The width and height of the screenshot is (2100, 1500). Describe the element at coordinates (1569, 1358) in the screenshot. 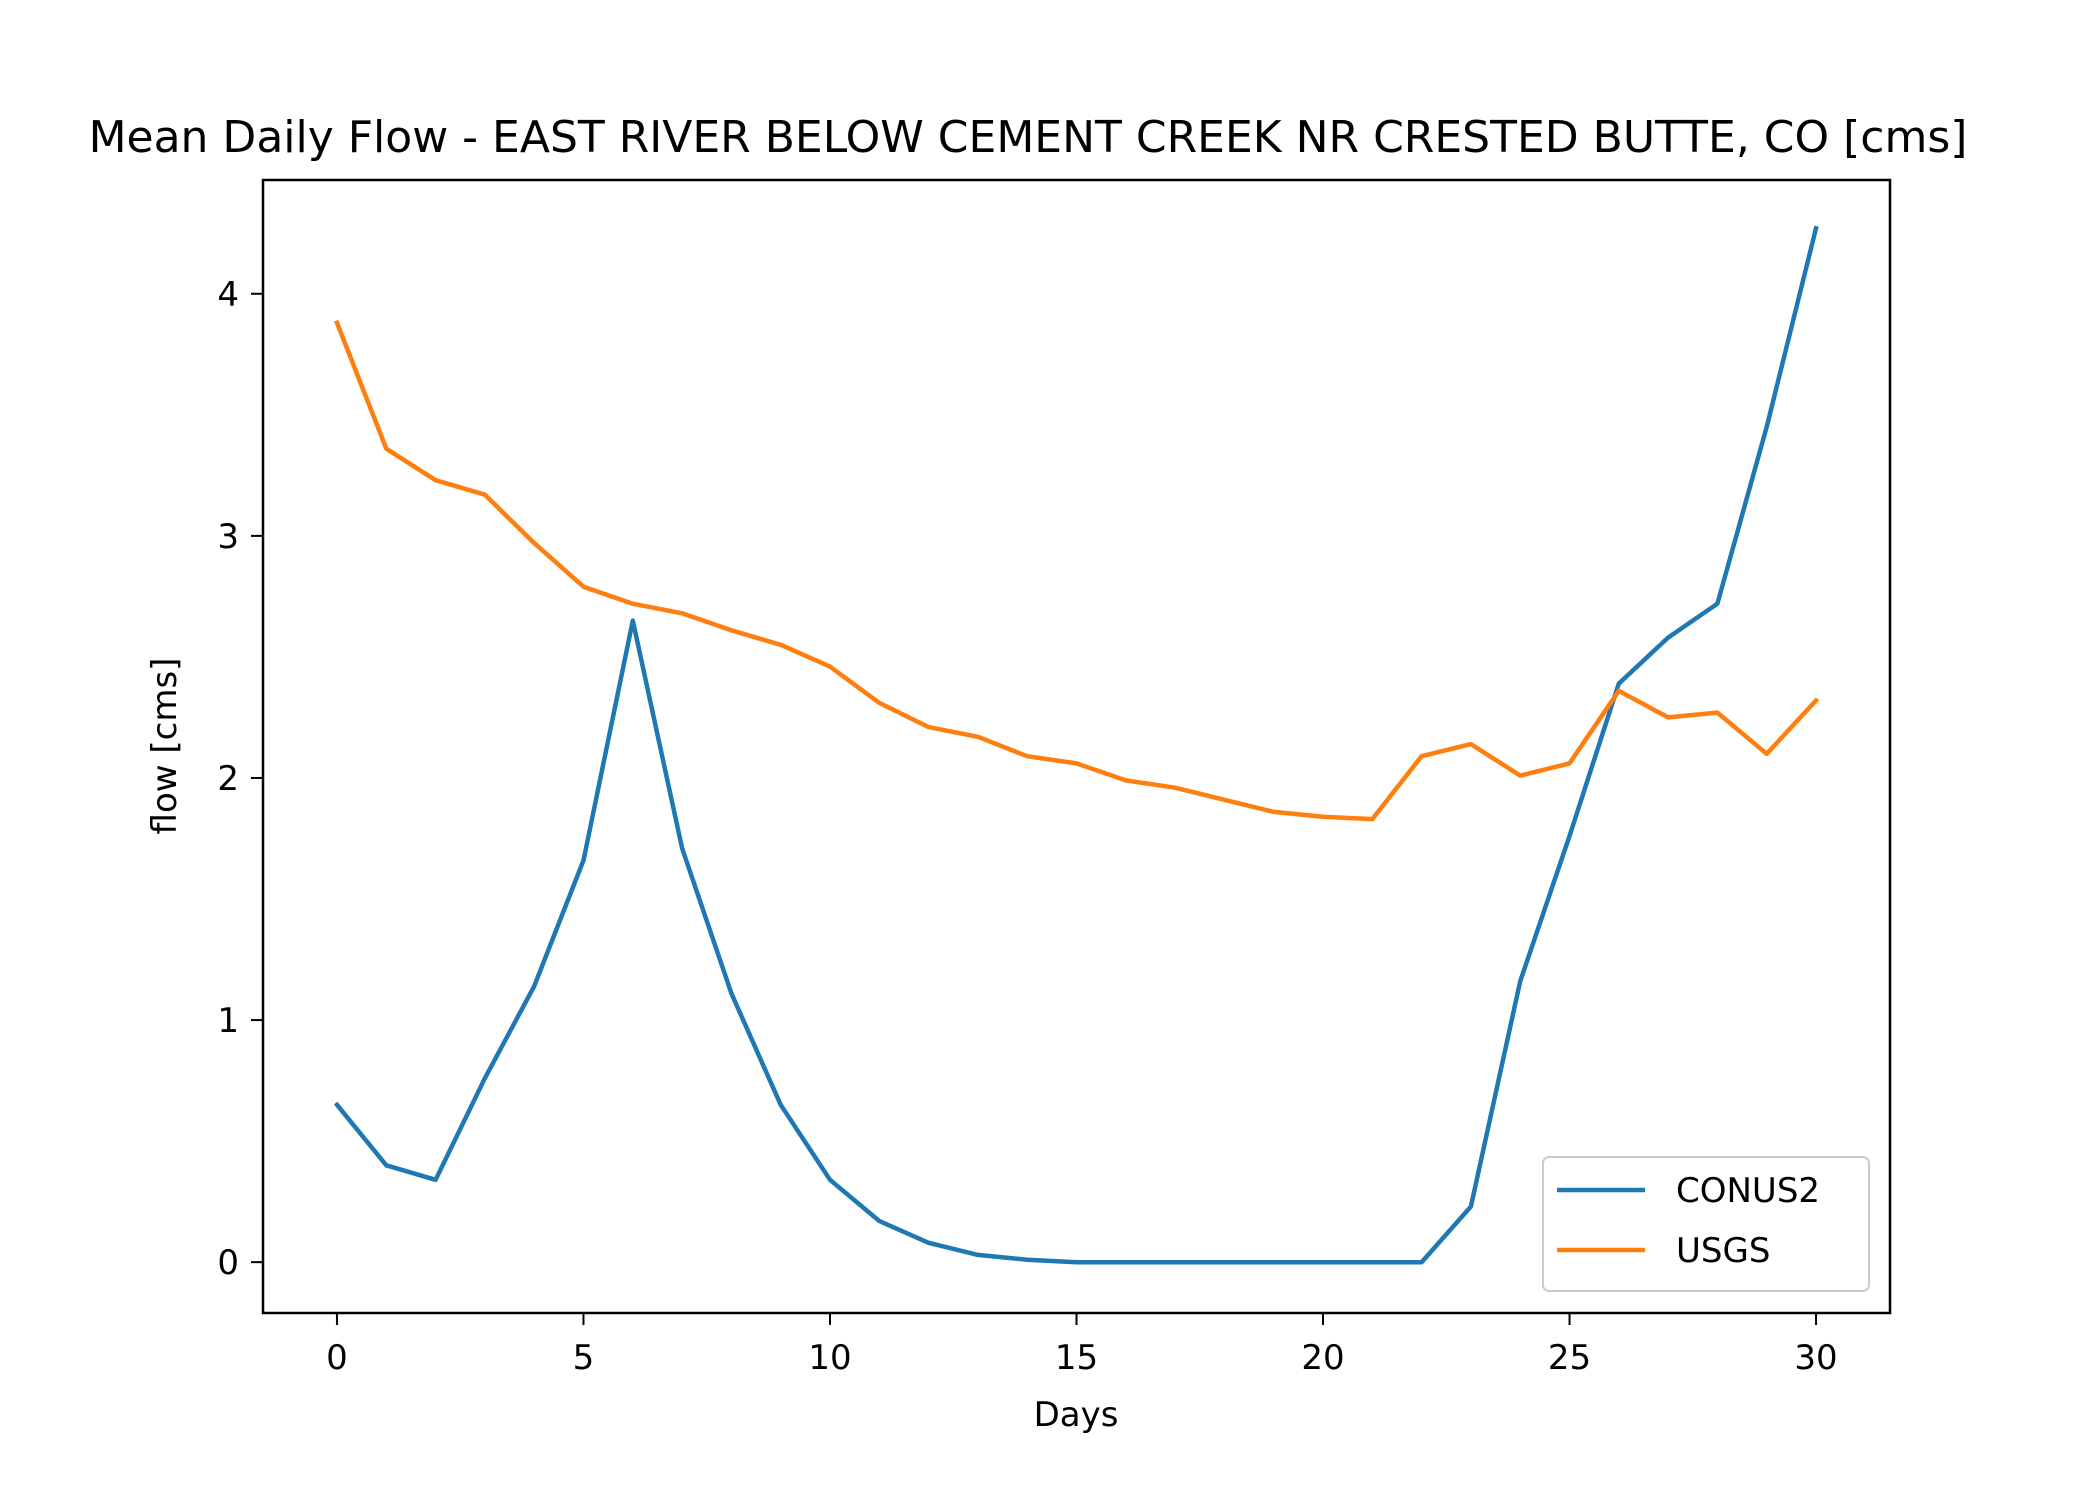

I see `x-tick-label: 25` at that location.